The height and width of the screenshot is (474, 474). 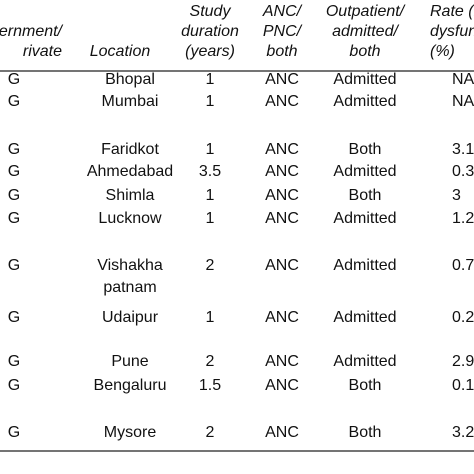 What do you see at coordinates (210, 385) in the screenshot?
I see `cell: 1.5` at bounding box center [210, 385].